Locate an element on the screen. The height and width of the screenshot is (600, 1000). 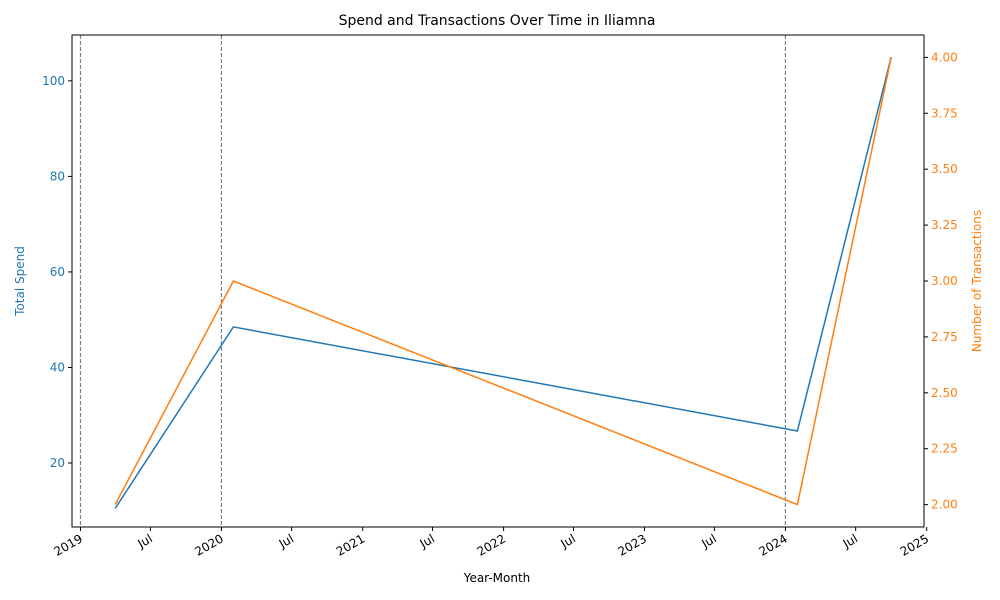
y-right-tick-label: 2.25 is located at coordinates (944, 449).